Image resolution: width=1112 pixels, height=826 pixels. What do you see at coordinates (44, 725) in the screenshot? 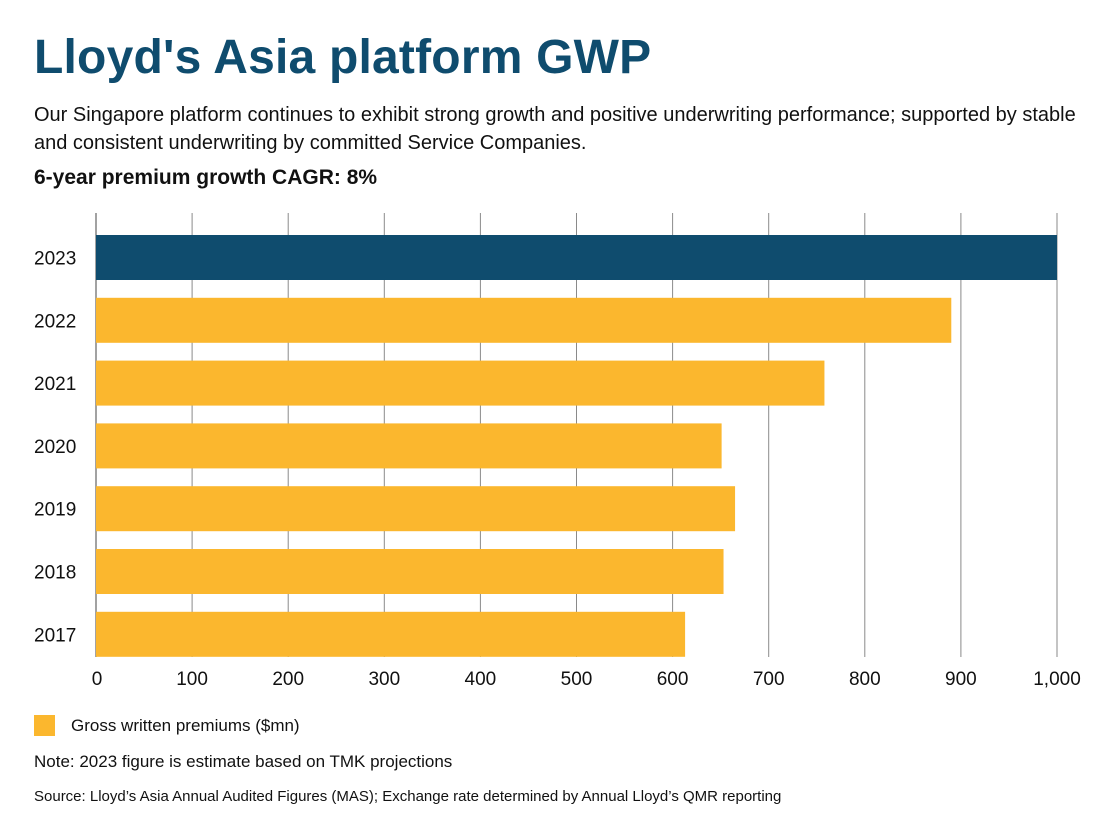
I see `legend-swatch` at bounding box center [44, 725].